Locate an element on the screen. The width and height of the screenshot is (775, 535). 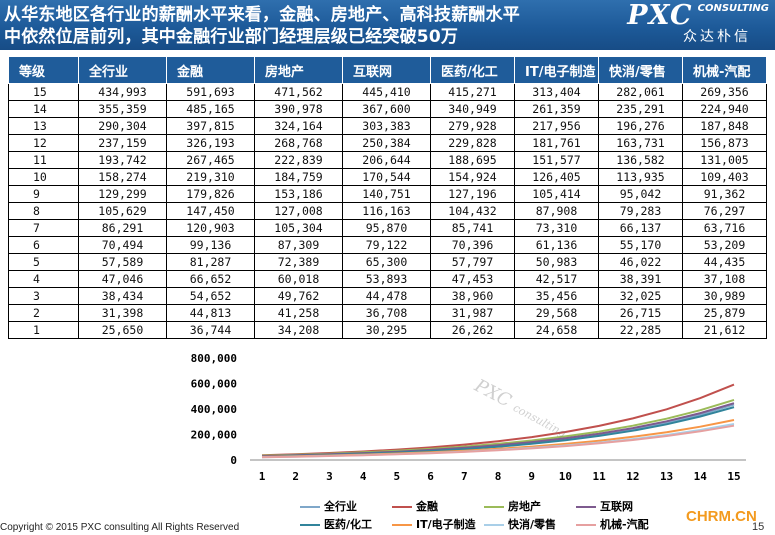
x-tick-label: 7 is located at coordinates (464, 476).